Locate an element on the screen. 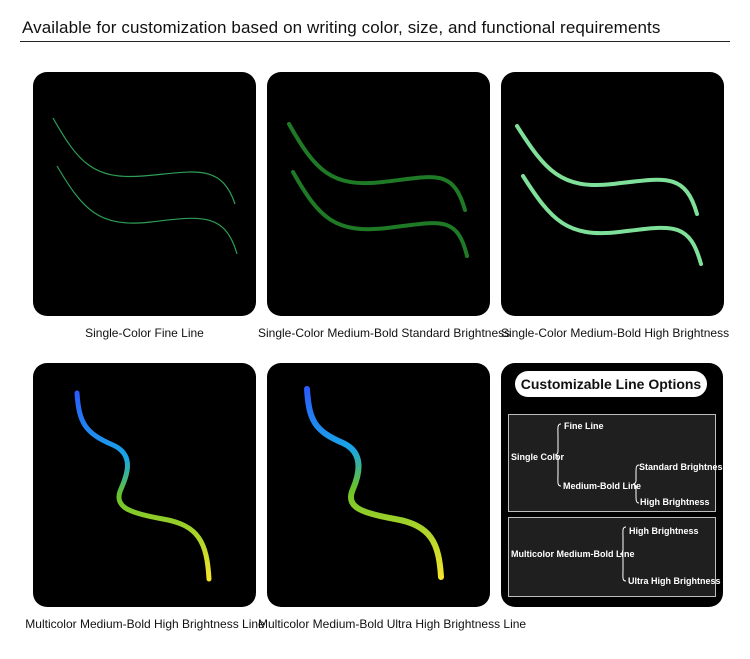 The height and width of the screenshot is (659, 750). single-color-label: Single Color is located at coordinates (538, 457).